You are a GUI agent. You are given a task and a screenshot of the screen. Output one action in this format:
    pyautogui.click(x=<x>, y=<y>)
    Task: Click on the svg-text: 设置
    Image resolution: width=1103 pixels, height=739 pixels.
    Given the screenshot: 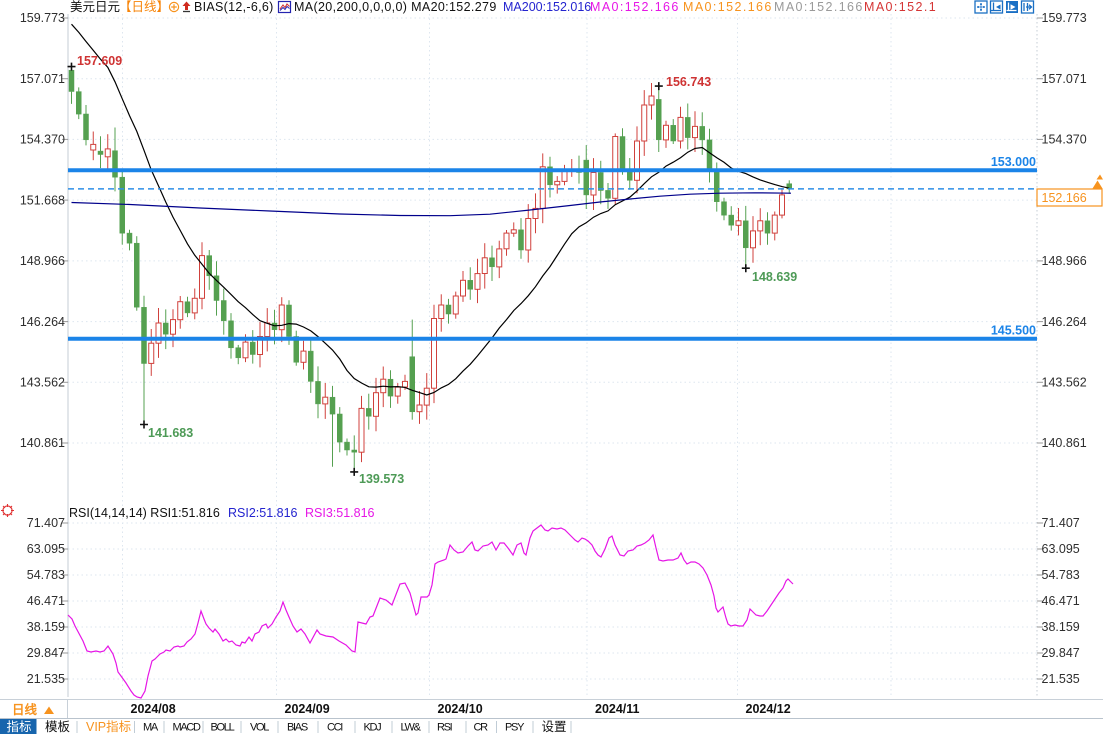 What is the action you would take?
    pyautogui.click(x=554, y=726)
    